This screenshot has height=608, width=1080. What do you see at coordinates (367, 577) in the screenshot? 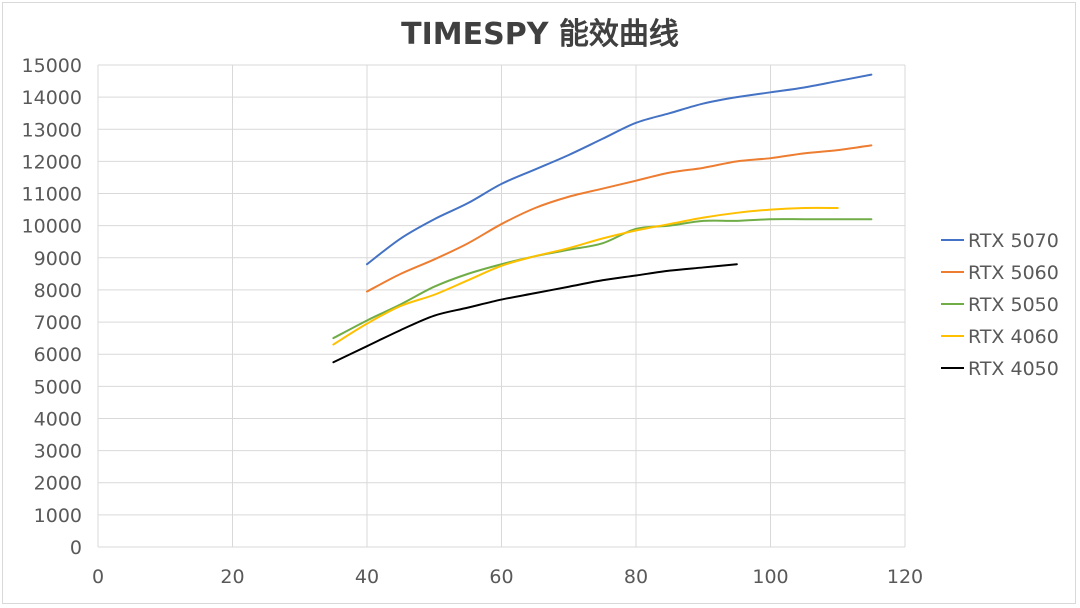
I see `x-tick-label: 40` at bounding box center [367, 577].